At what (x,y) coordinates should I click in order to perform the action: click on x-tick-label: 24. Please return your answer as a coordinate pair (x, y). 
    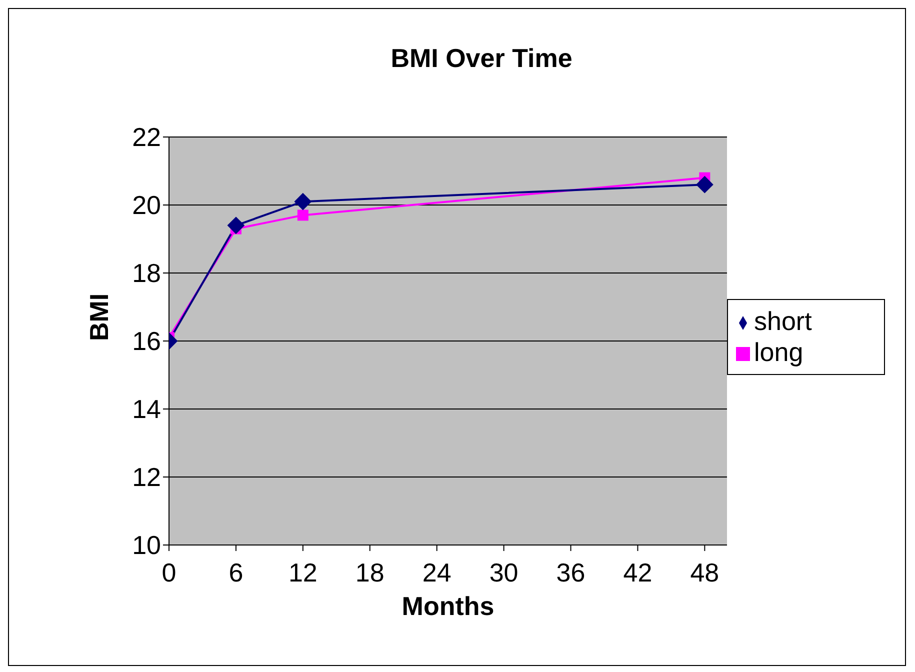
    Looking at the image, I should click on (437, 572).